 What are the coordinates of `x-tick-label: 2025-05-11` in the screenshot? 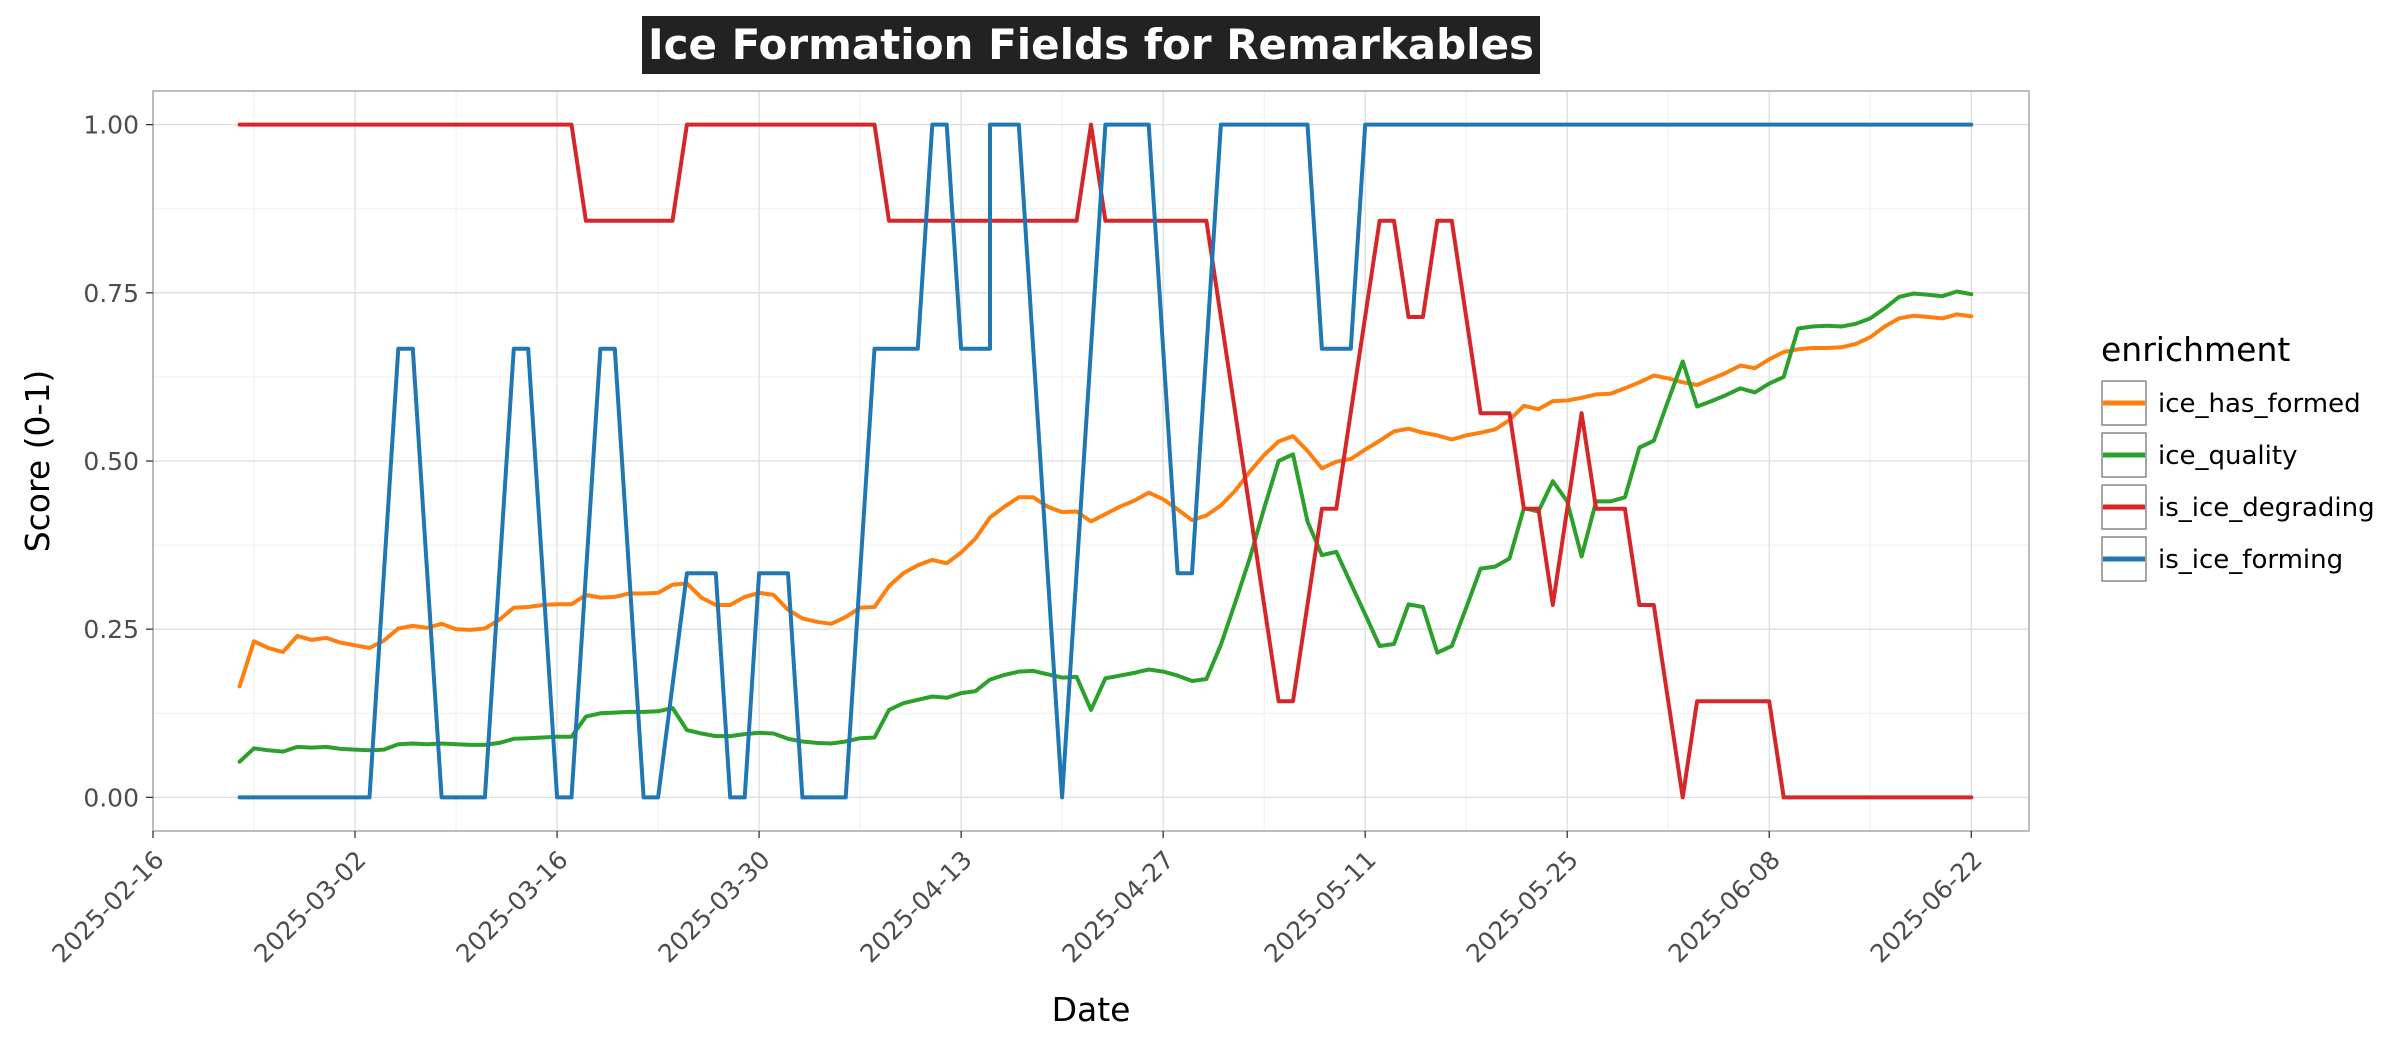 It's located at (1320, 906).